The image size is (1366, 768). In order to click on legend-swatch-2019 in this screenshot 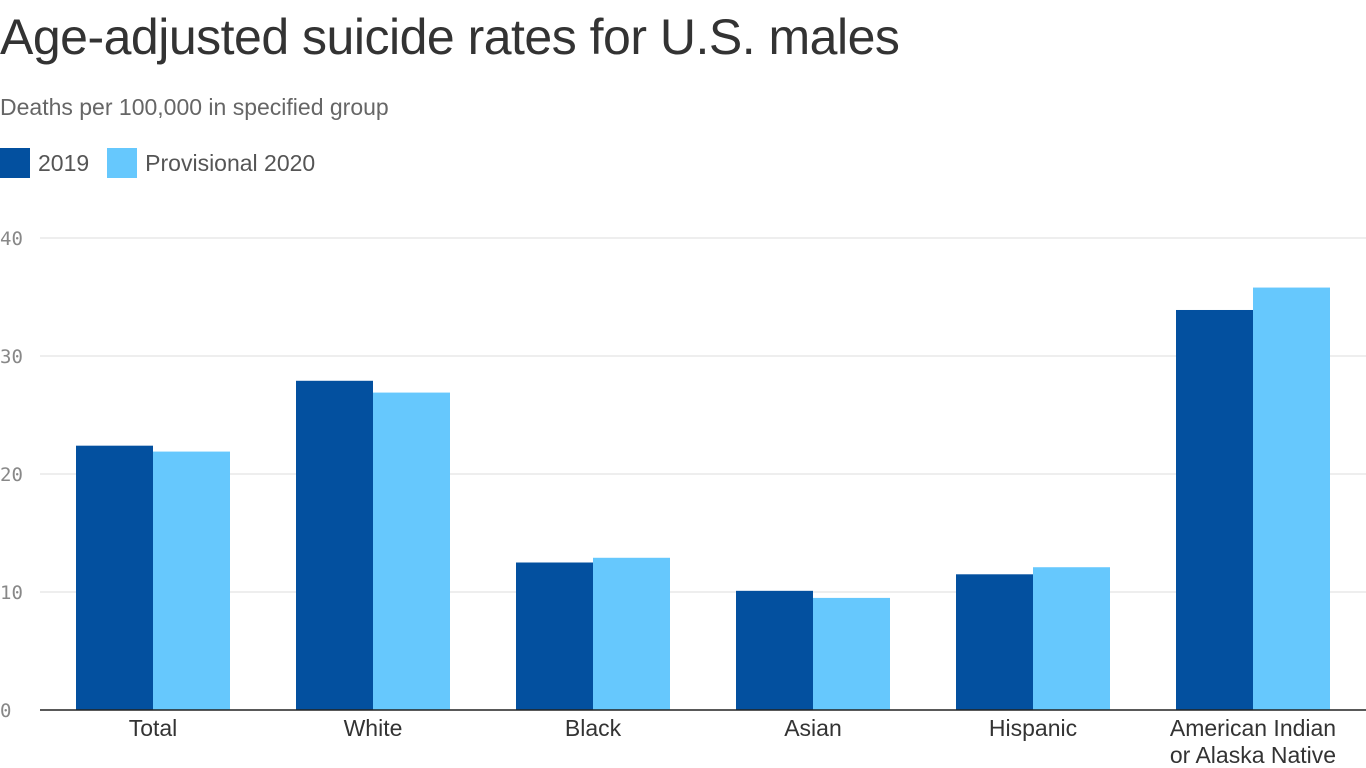, I will do `click(15, 163)`.